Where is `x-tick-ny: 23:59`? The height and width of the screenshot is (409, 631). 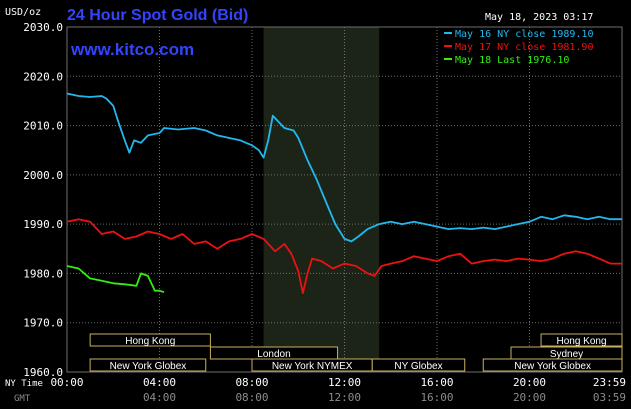
x-tick-ny: 23:59 is located at coordinates (609, 382).